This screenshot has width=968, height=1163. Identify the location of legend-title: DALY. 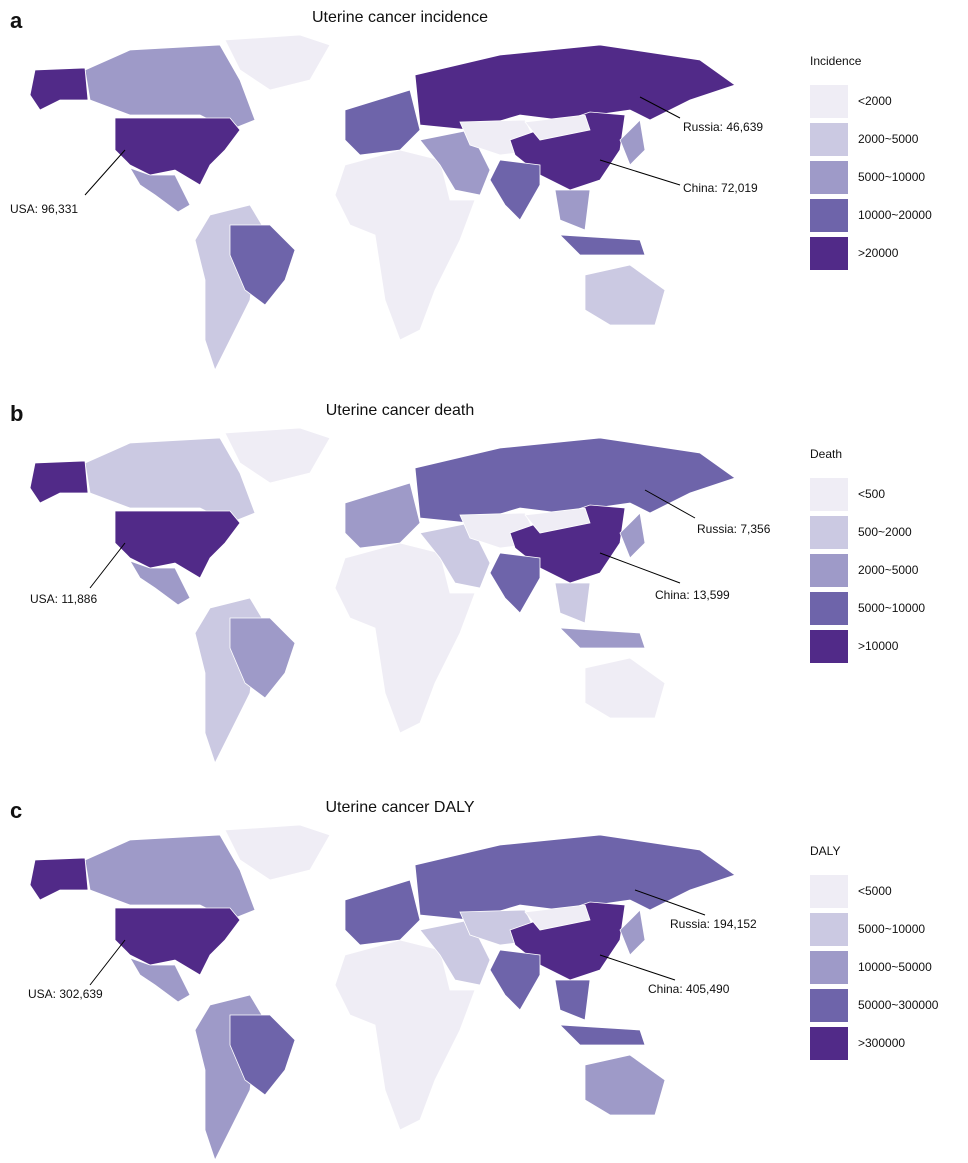
(825, 851).